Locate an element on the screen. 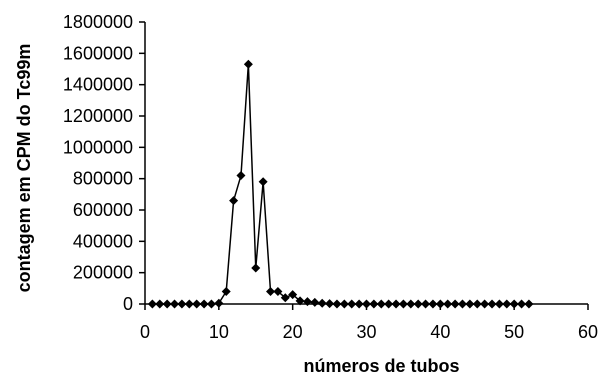  x-tick-label: 0 is located at coordinates (145, 332).